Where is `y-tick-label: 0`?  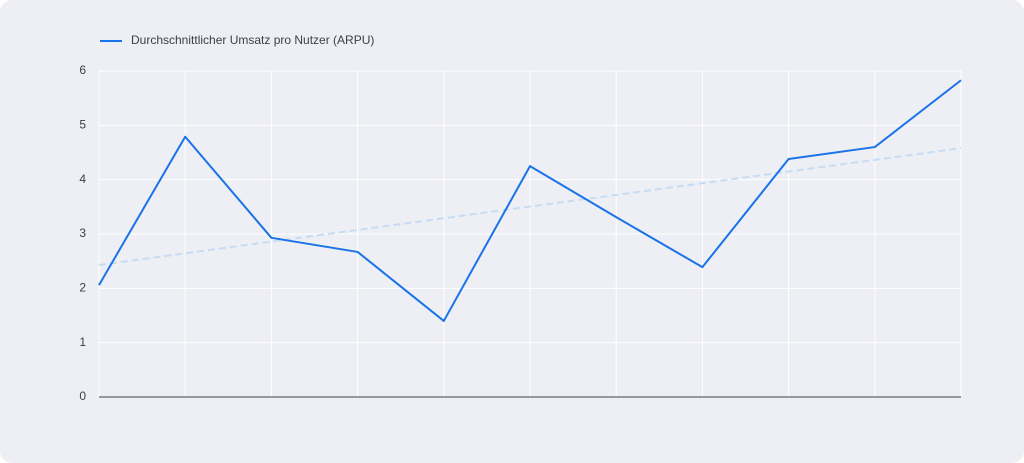 y-tick-label: 0 is located at coordinates (82, 396).